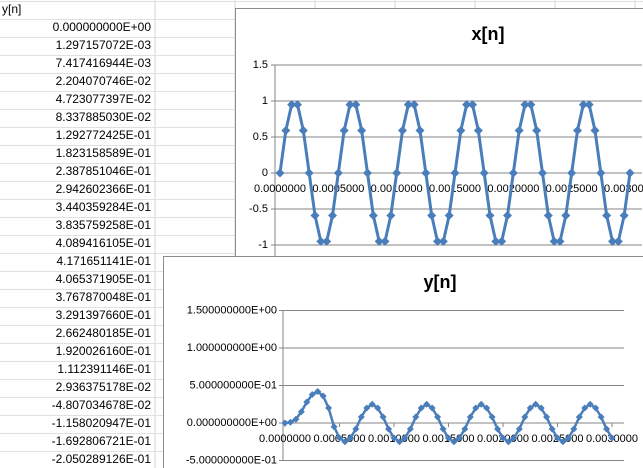 This screenshot has height=468, width=643. What do you see at coordinates (103, 261) in the screenshot?
I see `cell: 4.171651141E-01` at bounding box center [103, 261].